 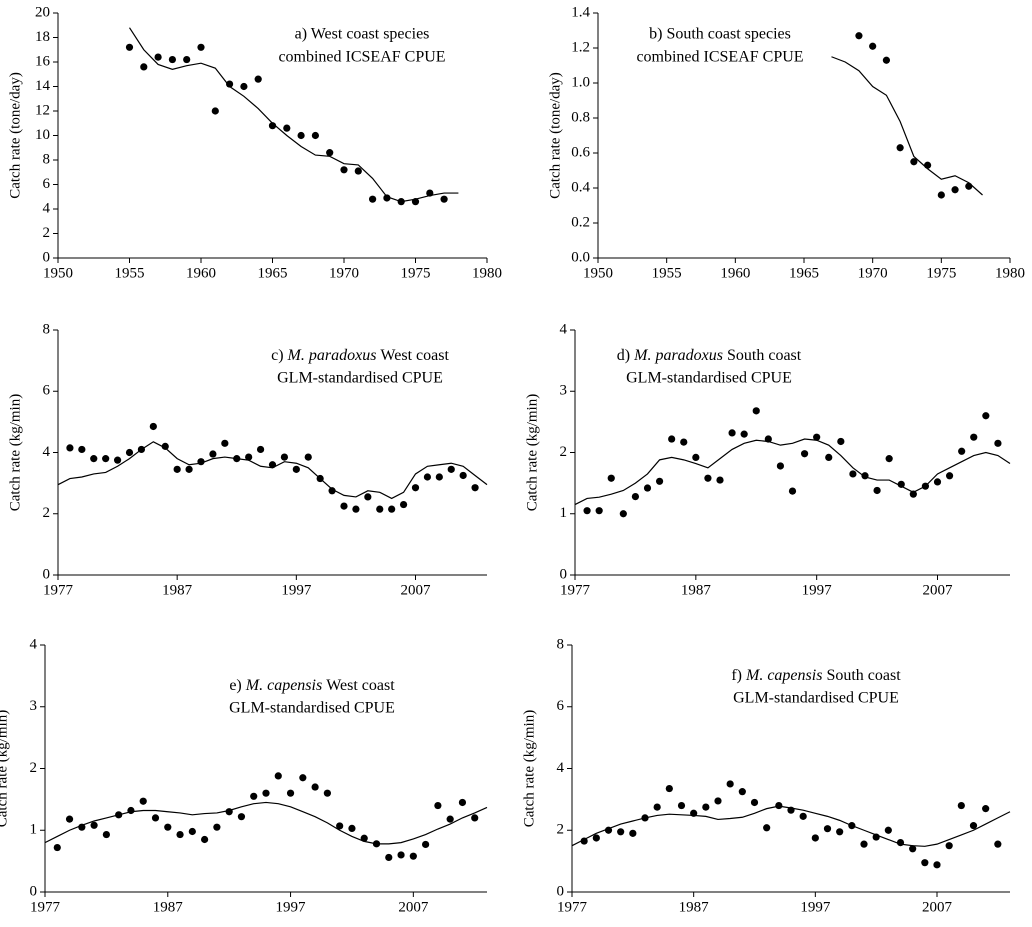 I want to click on panel-title: f) M. capensis South coast, so click(x=816, y=675).